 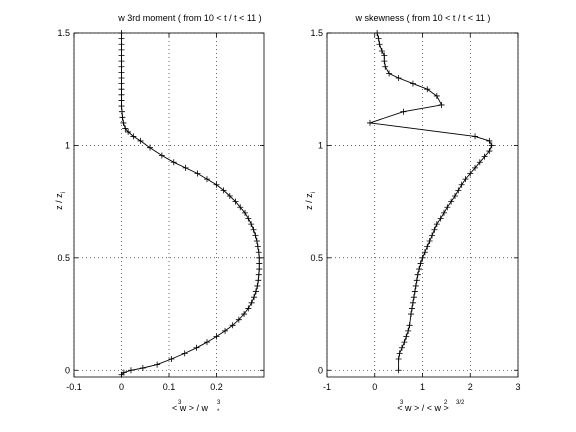 I want to click on moment-chart-ytick-label: 0.5, so click(x=63, y=258).